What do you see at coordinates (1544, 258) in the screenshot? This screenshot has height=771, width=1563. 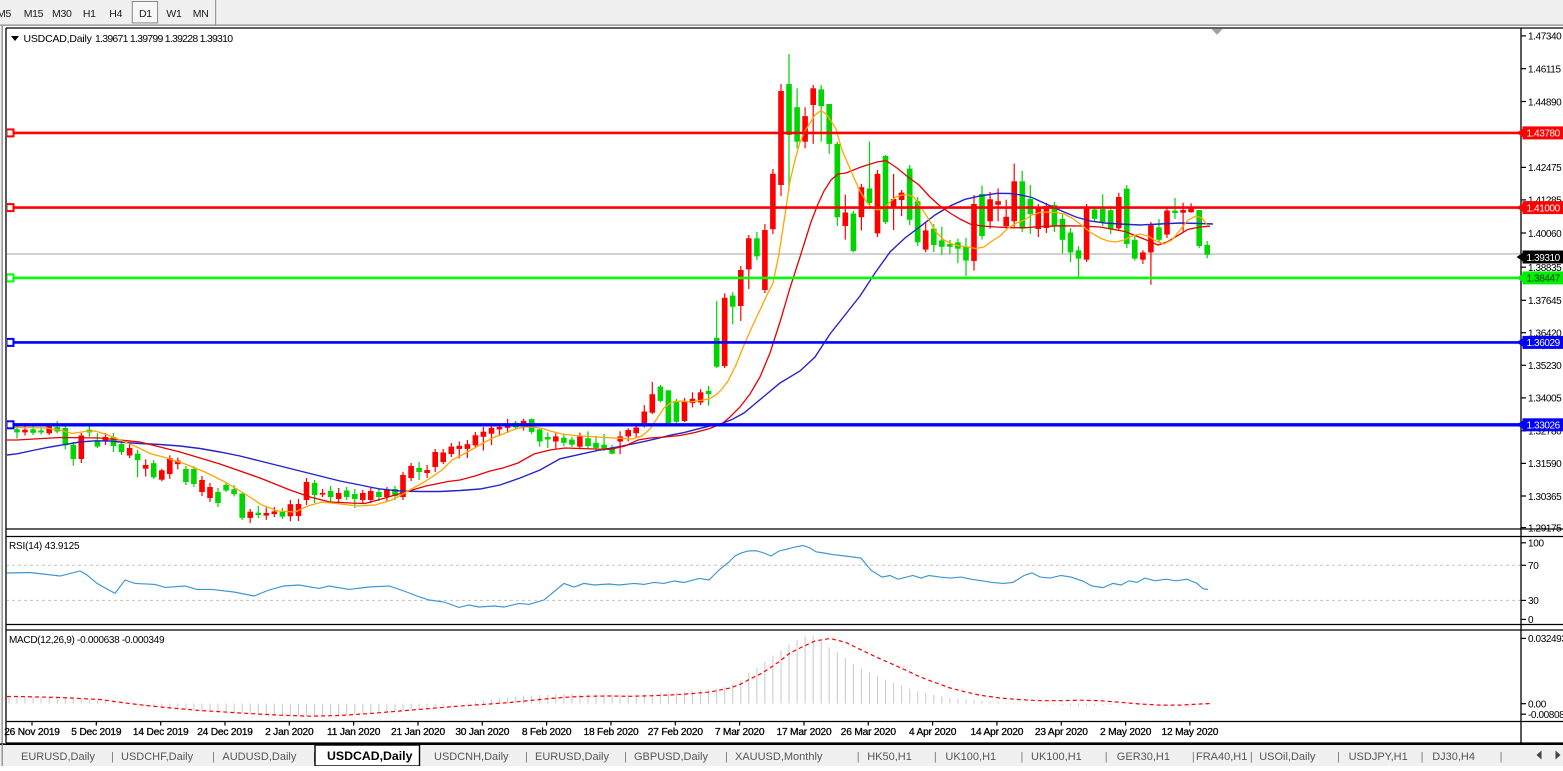 I see `svg-text: 1.39310` at bounding box center [1544, 258].